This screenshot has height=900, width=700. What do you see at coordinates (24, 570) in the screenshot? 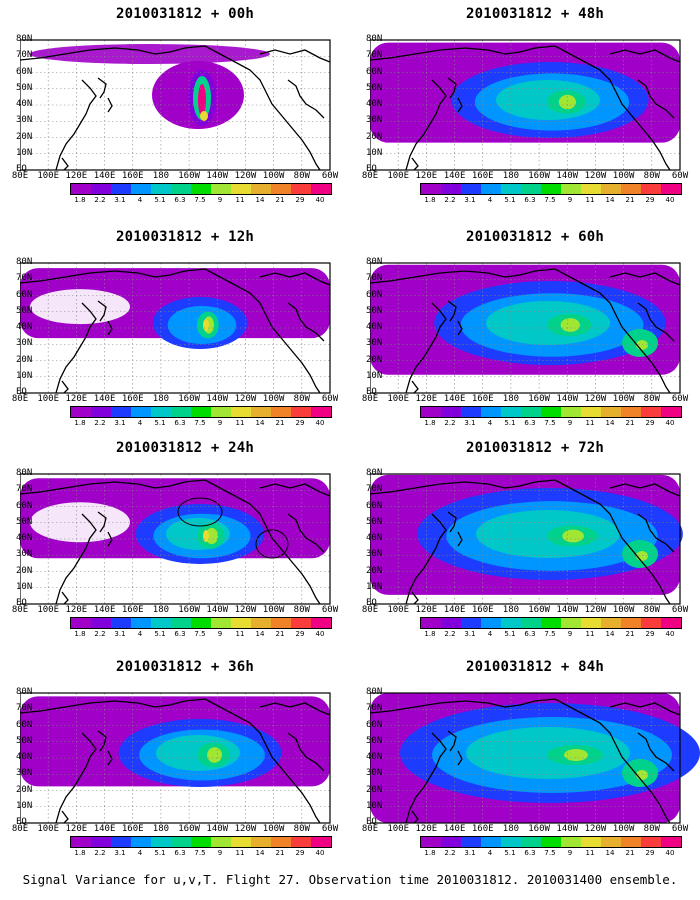
I see `lat-label: 20N` at bounding box center [24, 570].